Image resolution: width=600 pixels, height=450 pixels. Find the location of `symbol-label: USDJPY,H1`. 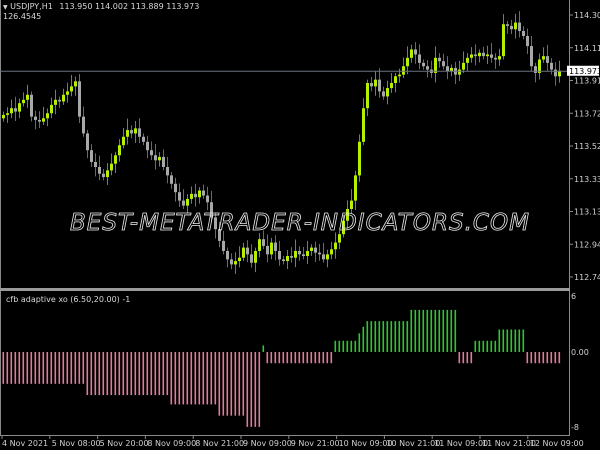

symbol-label: USDJPY,H1 is located at coordinates (31, 6).